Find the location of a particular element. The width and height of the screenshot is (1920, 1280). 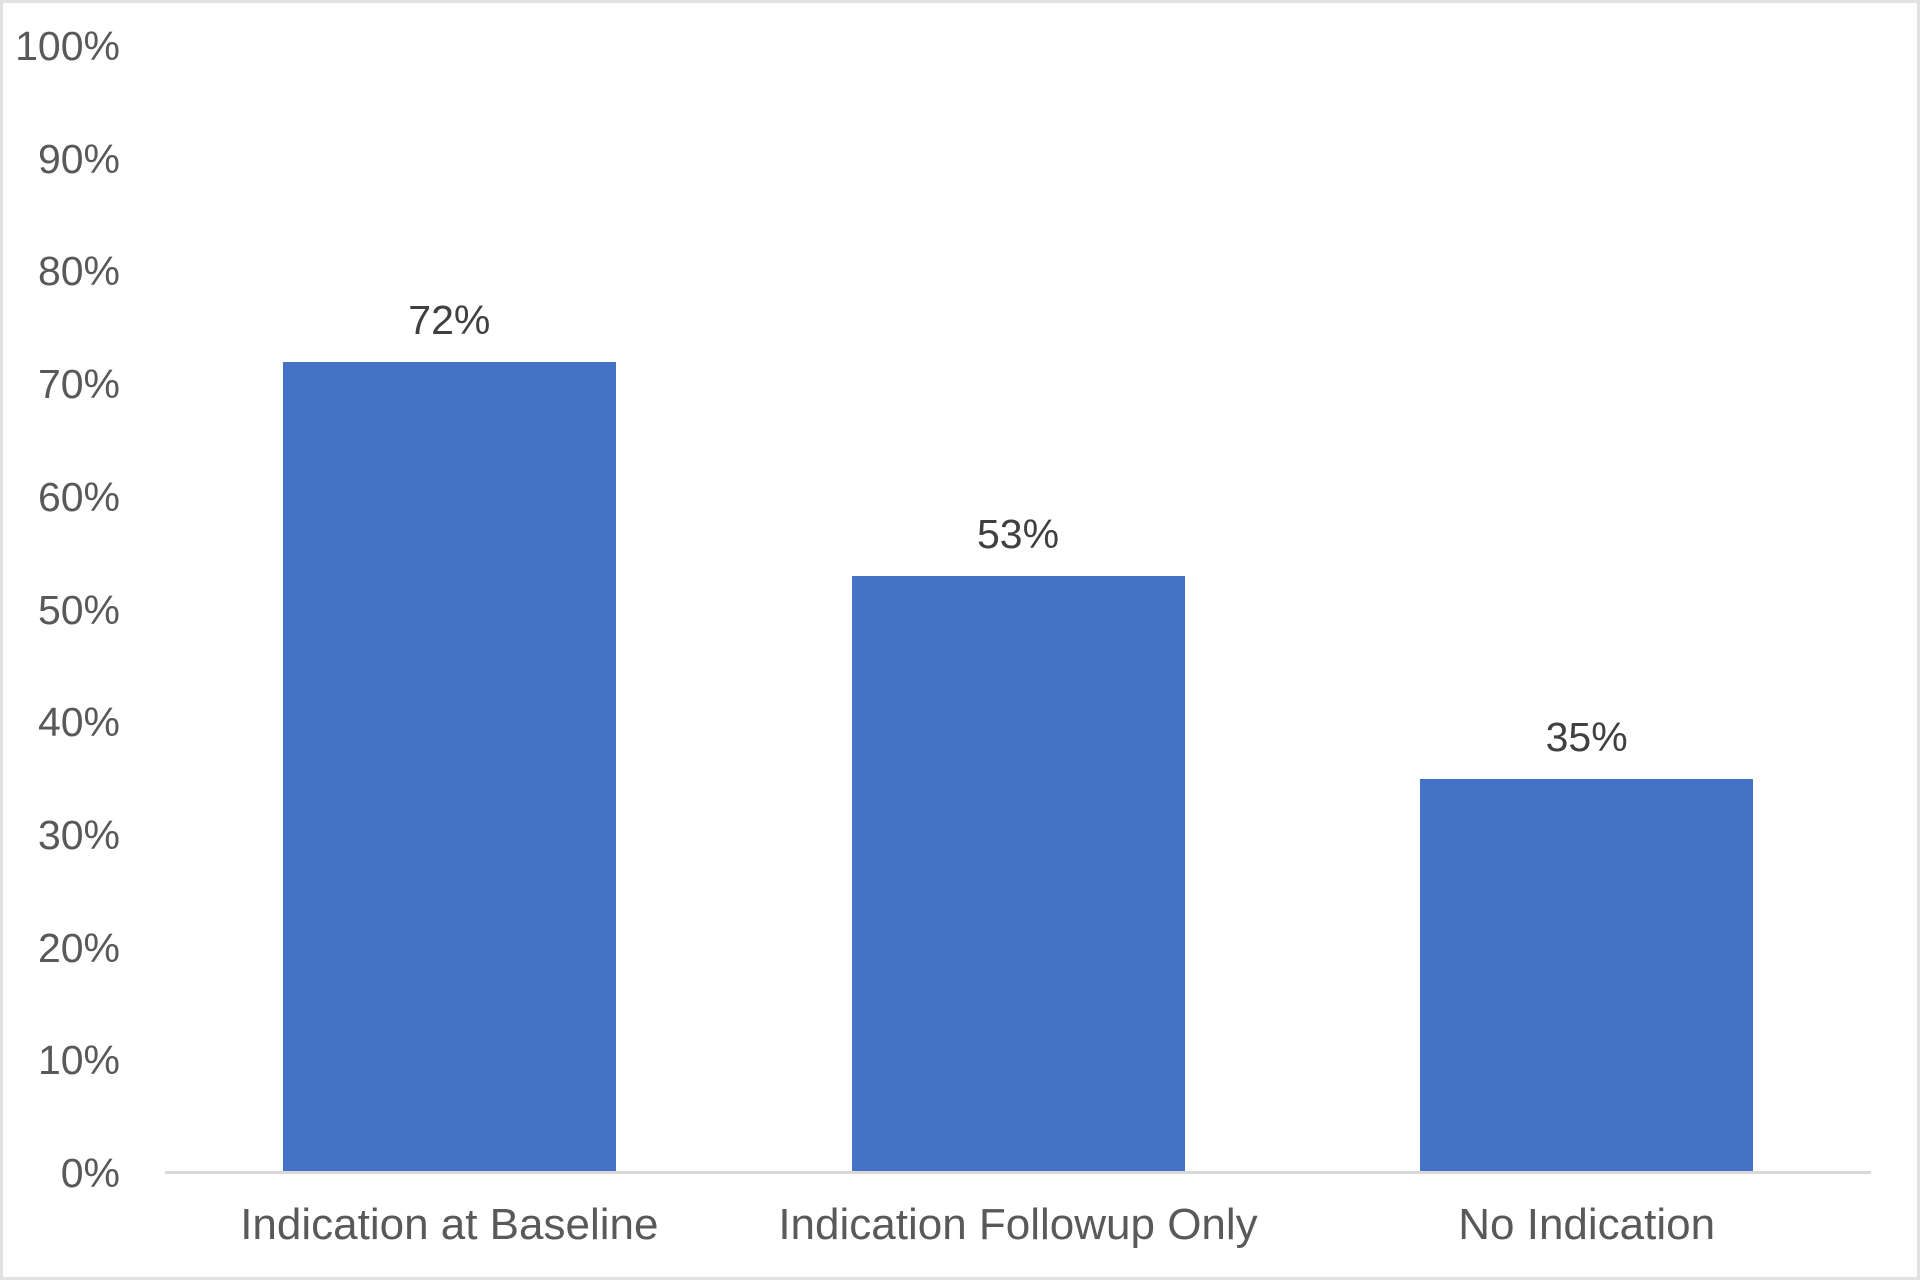

x-axis-category-label: No Indication is located at coordinates (1587, 1224).